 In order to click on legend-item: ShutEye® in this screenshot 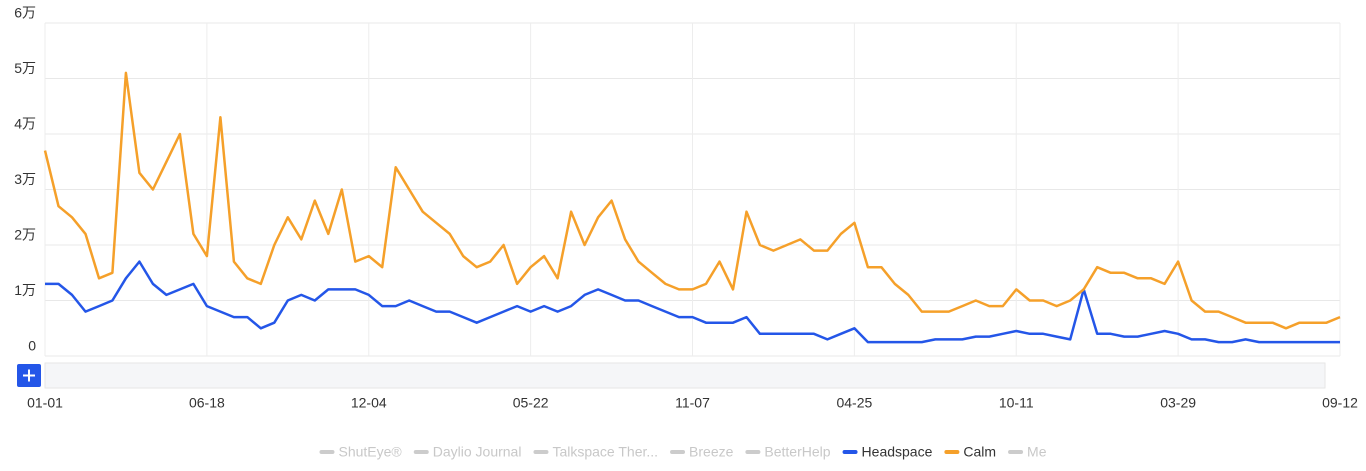, I will do `click(360, 452)`.